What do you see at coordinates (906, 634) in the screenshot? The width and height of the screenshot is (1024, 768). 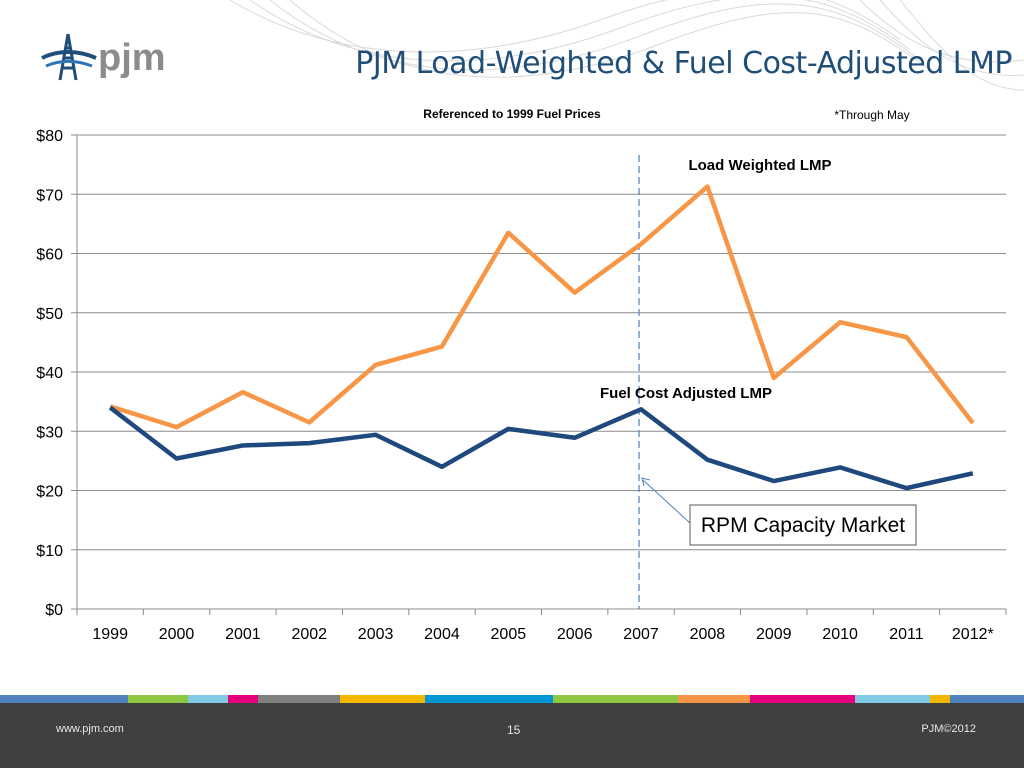 I see `x-tick-label: 2011` at bounding box center [906, 634].